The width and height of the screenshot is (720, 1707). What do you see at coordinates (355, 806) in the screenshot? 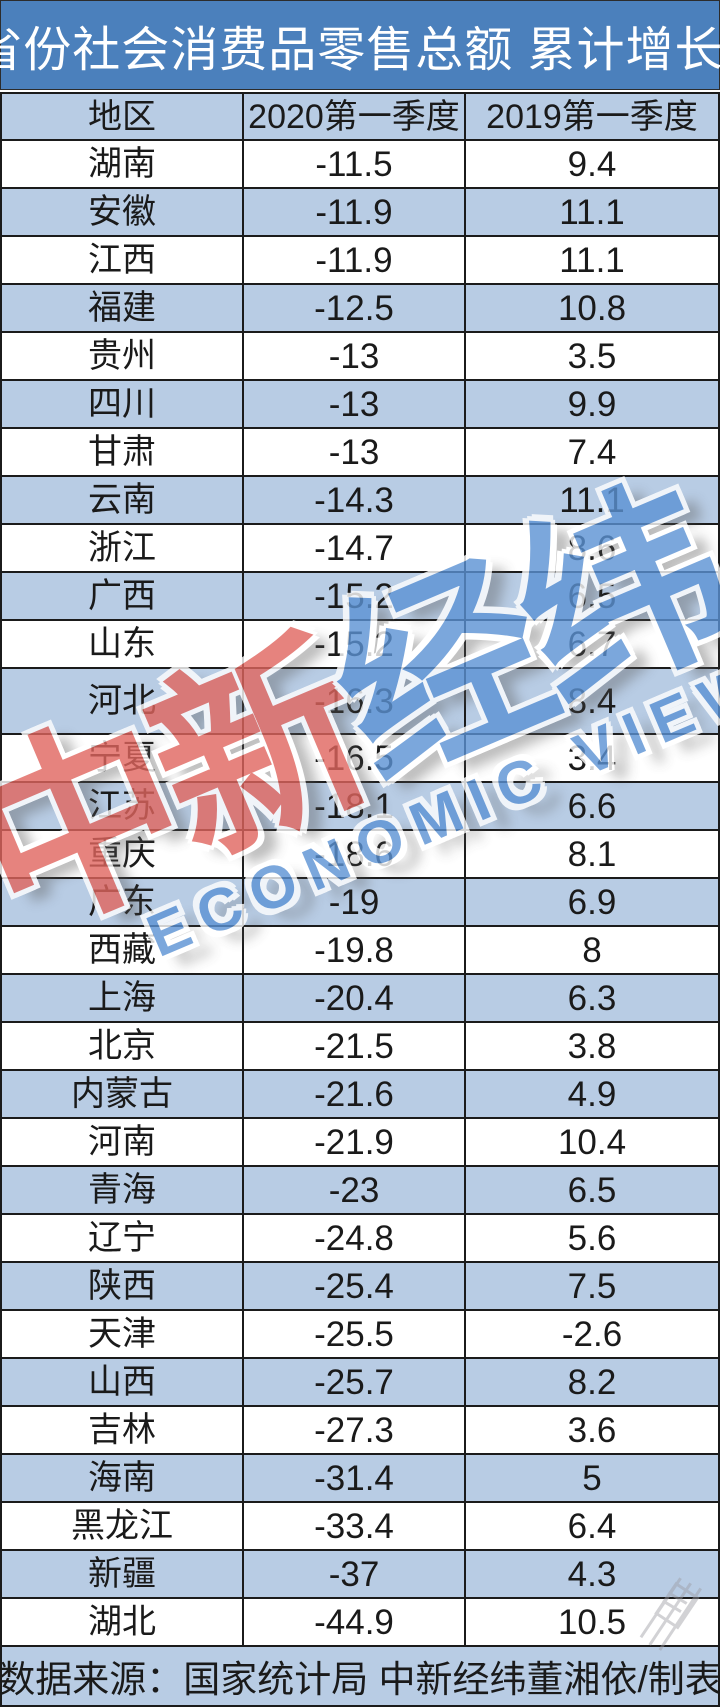
I see `value-2020-cell: -18.1` at bounding box center [355, 806].